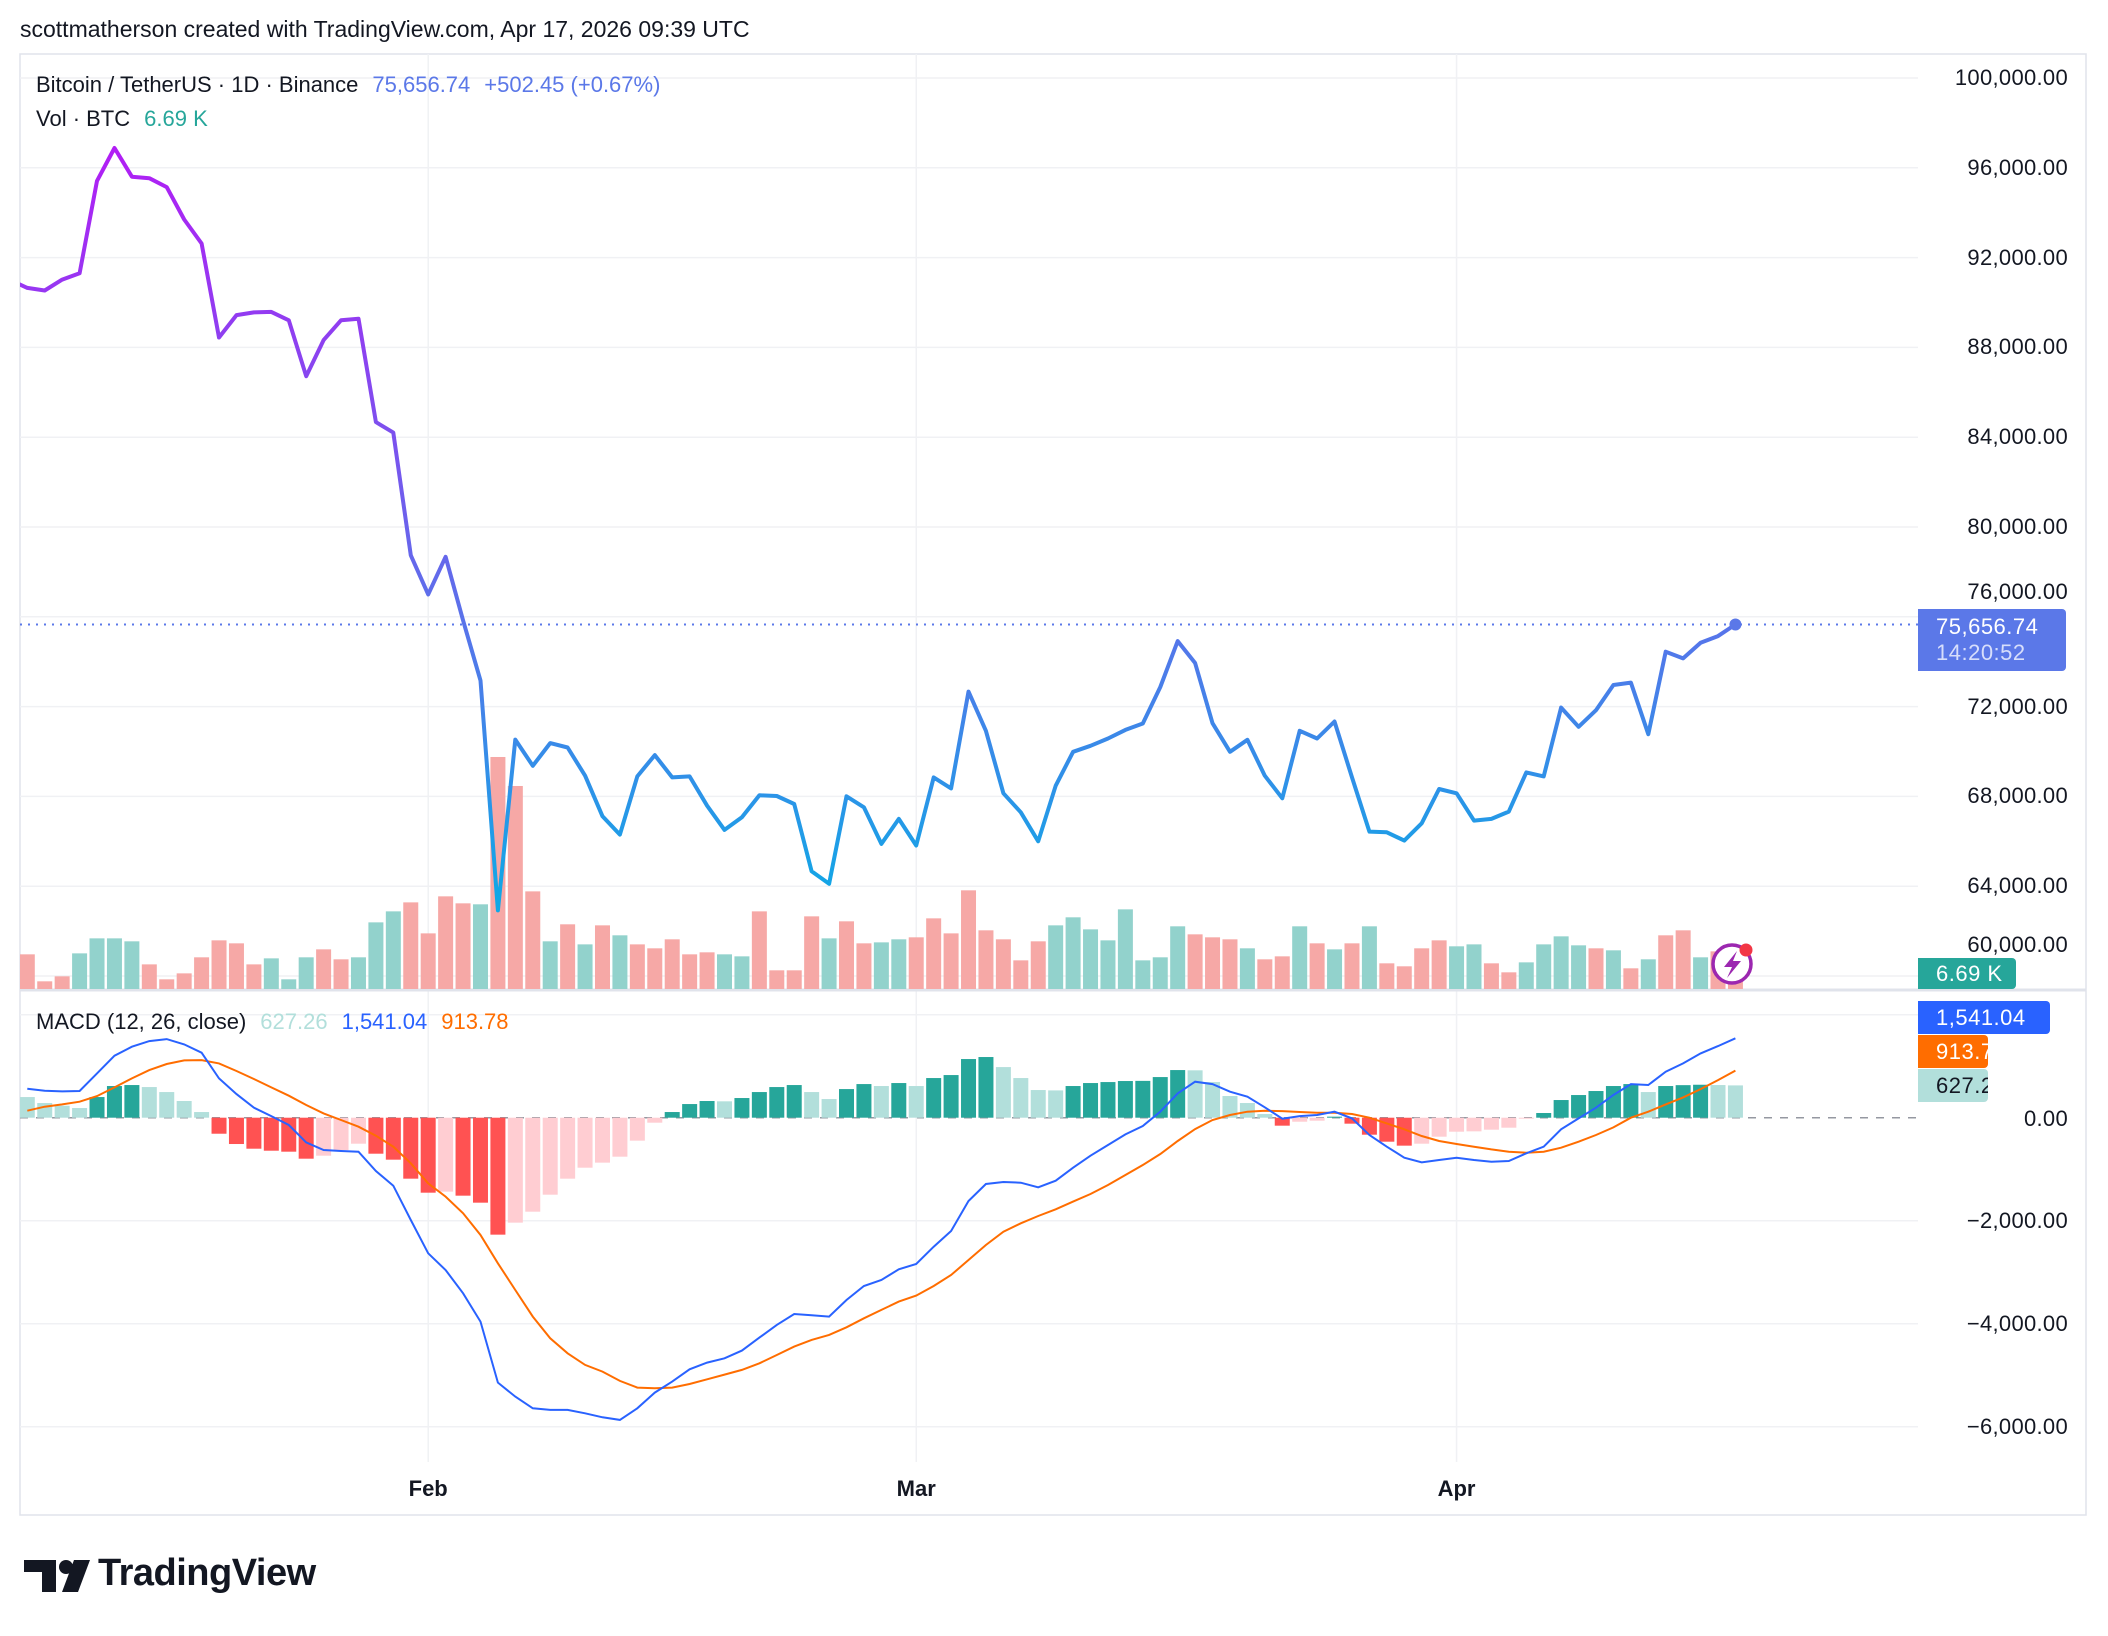  Describe the element at coordinates (1981, 652) in the screenshot. I see `bar-countdown: 14:20:52` at that location.